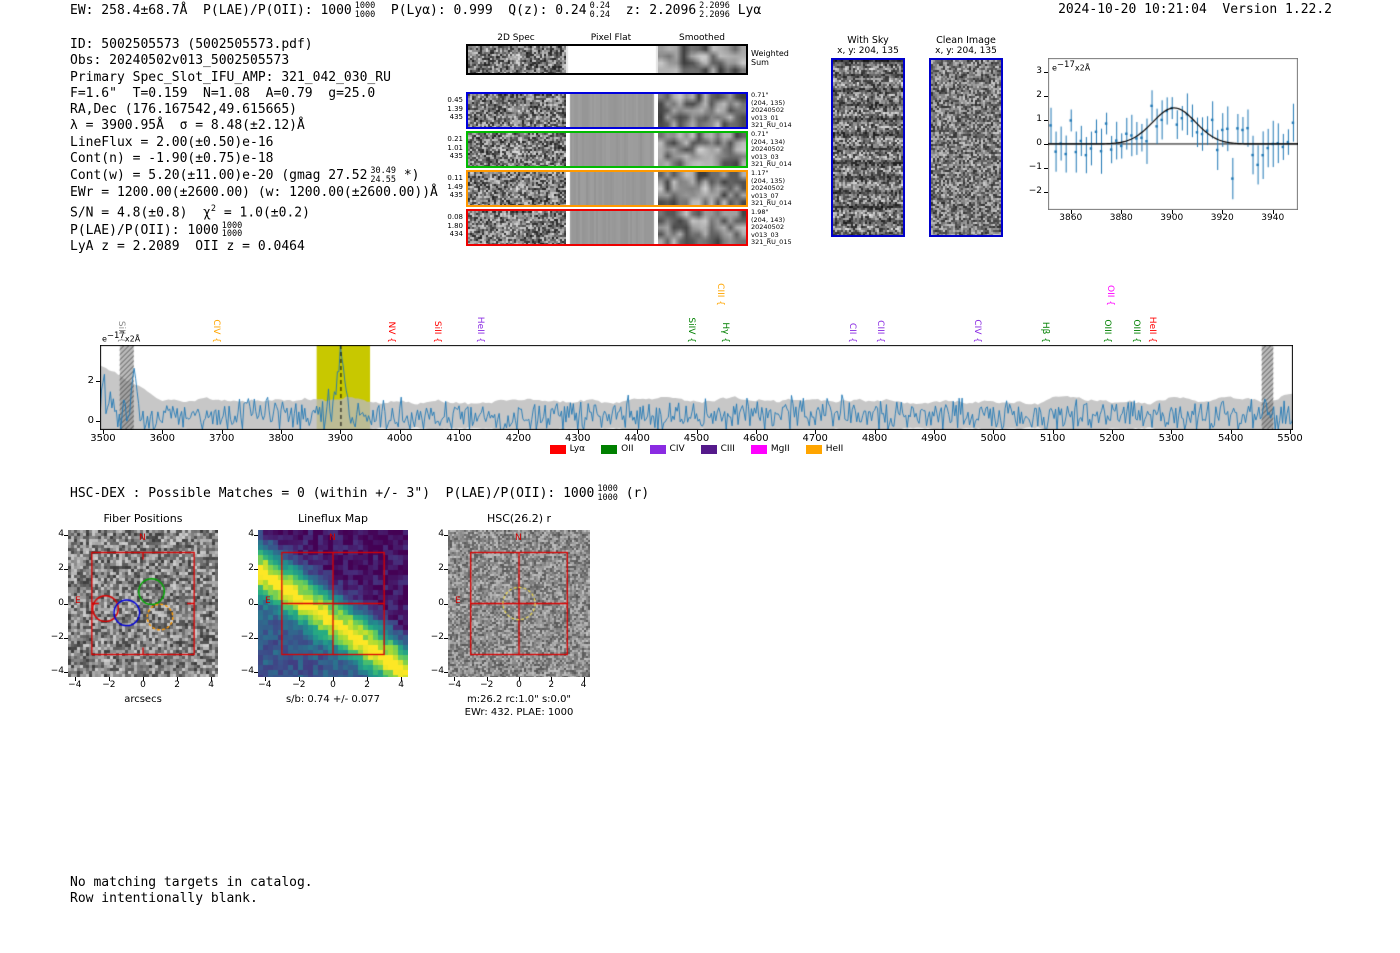  I want to click on lineflux-map-xlabel: s/b: 0.74 +/- 0.077, so click(333, 699).